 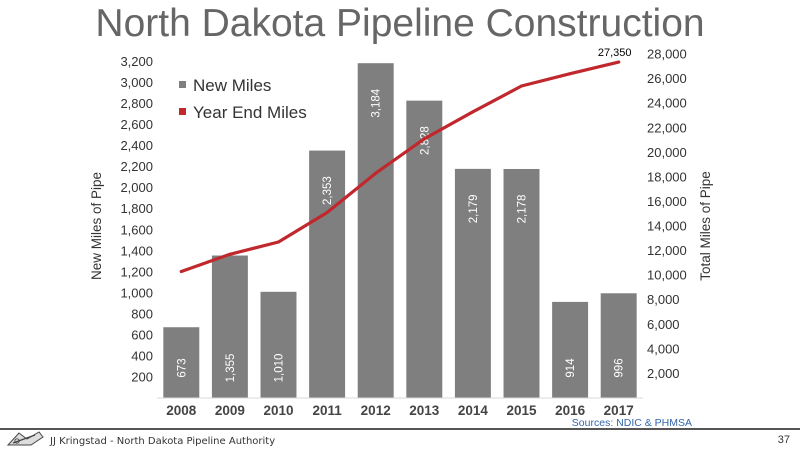 I want to click on page-number: 37, so click(x=783, y=440).